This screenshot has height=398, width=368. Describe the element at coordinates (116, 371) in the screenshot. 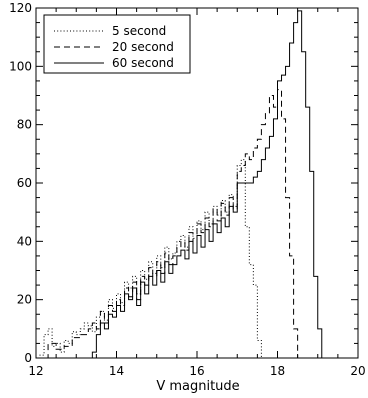

I see `x-tick-label: 14` at that location.